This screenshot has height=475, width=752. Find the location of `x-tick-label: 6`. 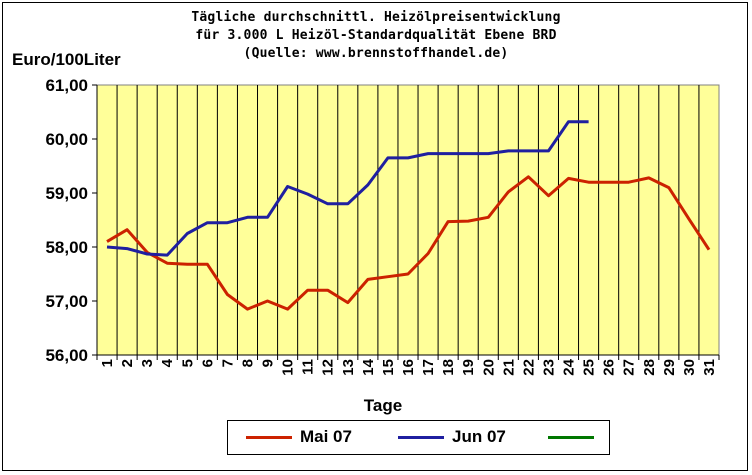

x-tick-label: 6 is located at coordinates (207, 363).